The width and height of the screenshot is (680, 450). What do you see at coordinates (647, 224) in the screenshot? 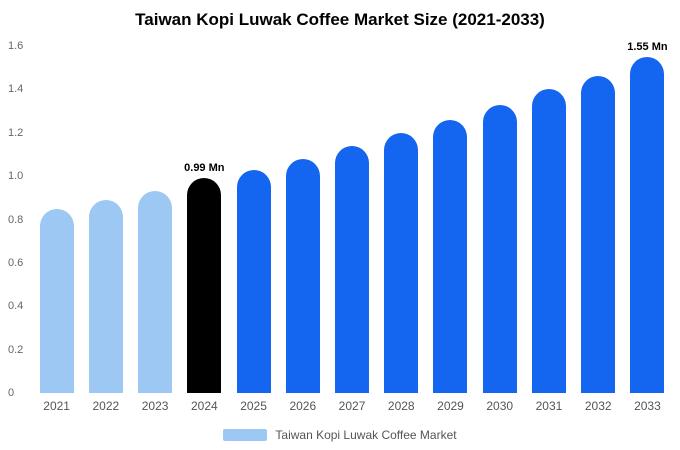
I see `bar-2033` at bounding box center [647, 224].